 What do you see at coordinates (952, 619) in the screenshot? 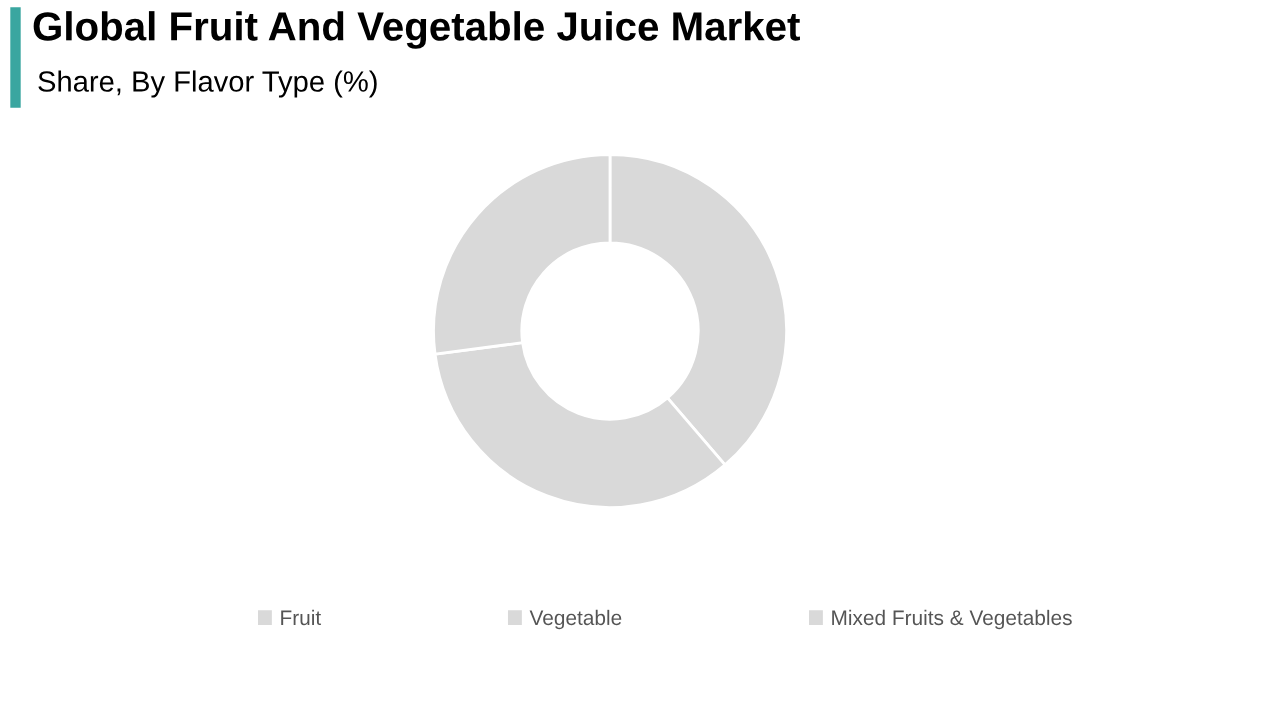
I see `legend-label: Mixed Fruits & Vegetables` at bounding box center [952, 619].